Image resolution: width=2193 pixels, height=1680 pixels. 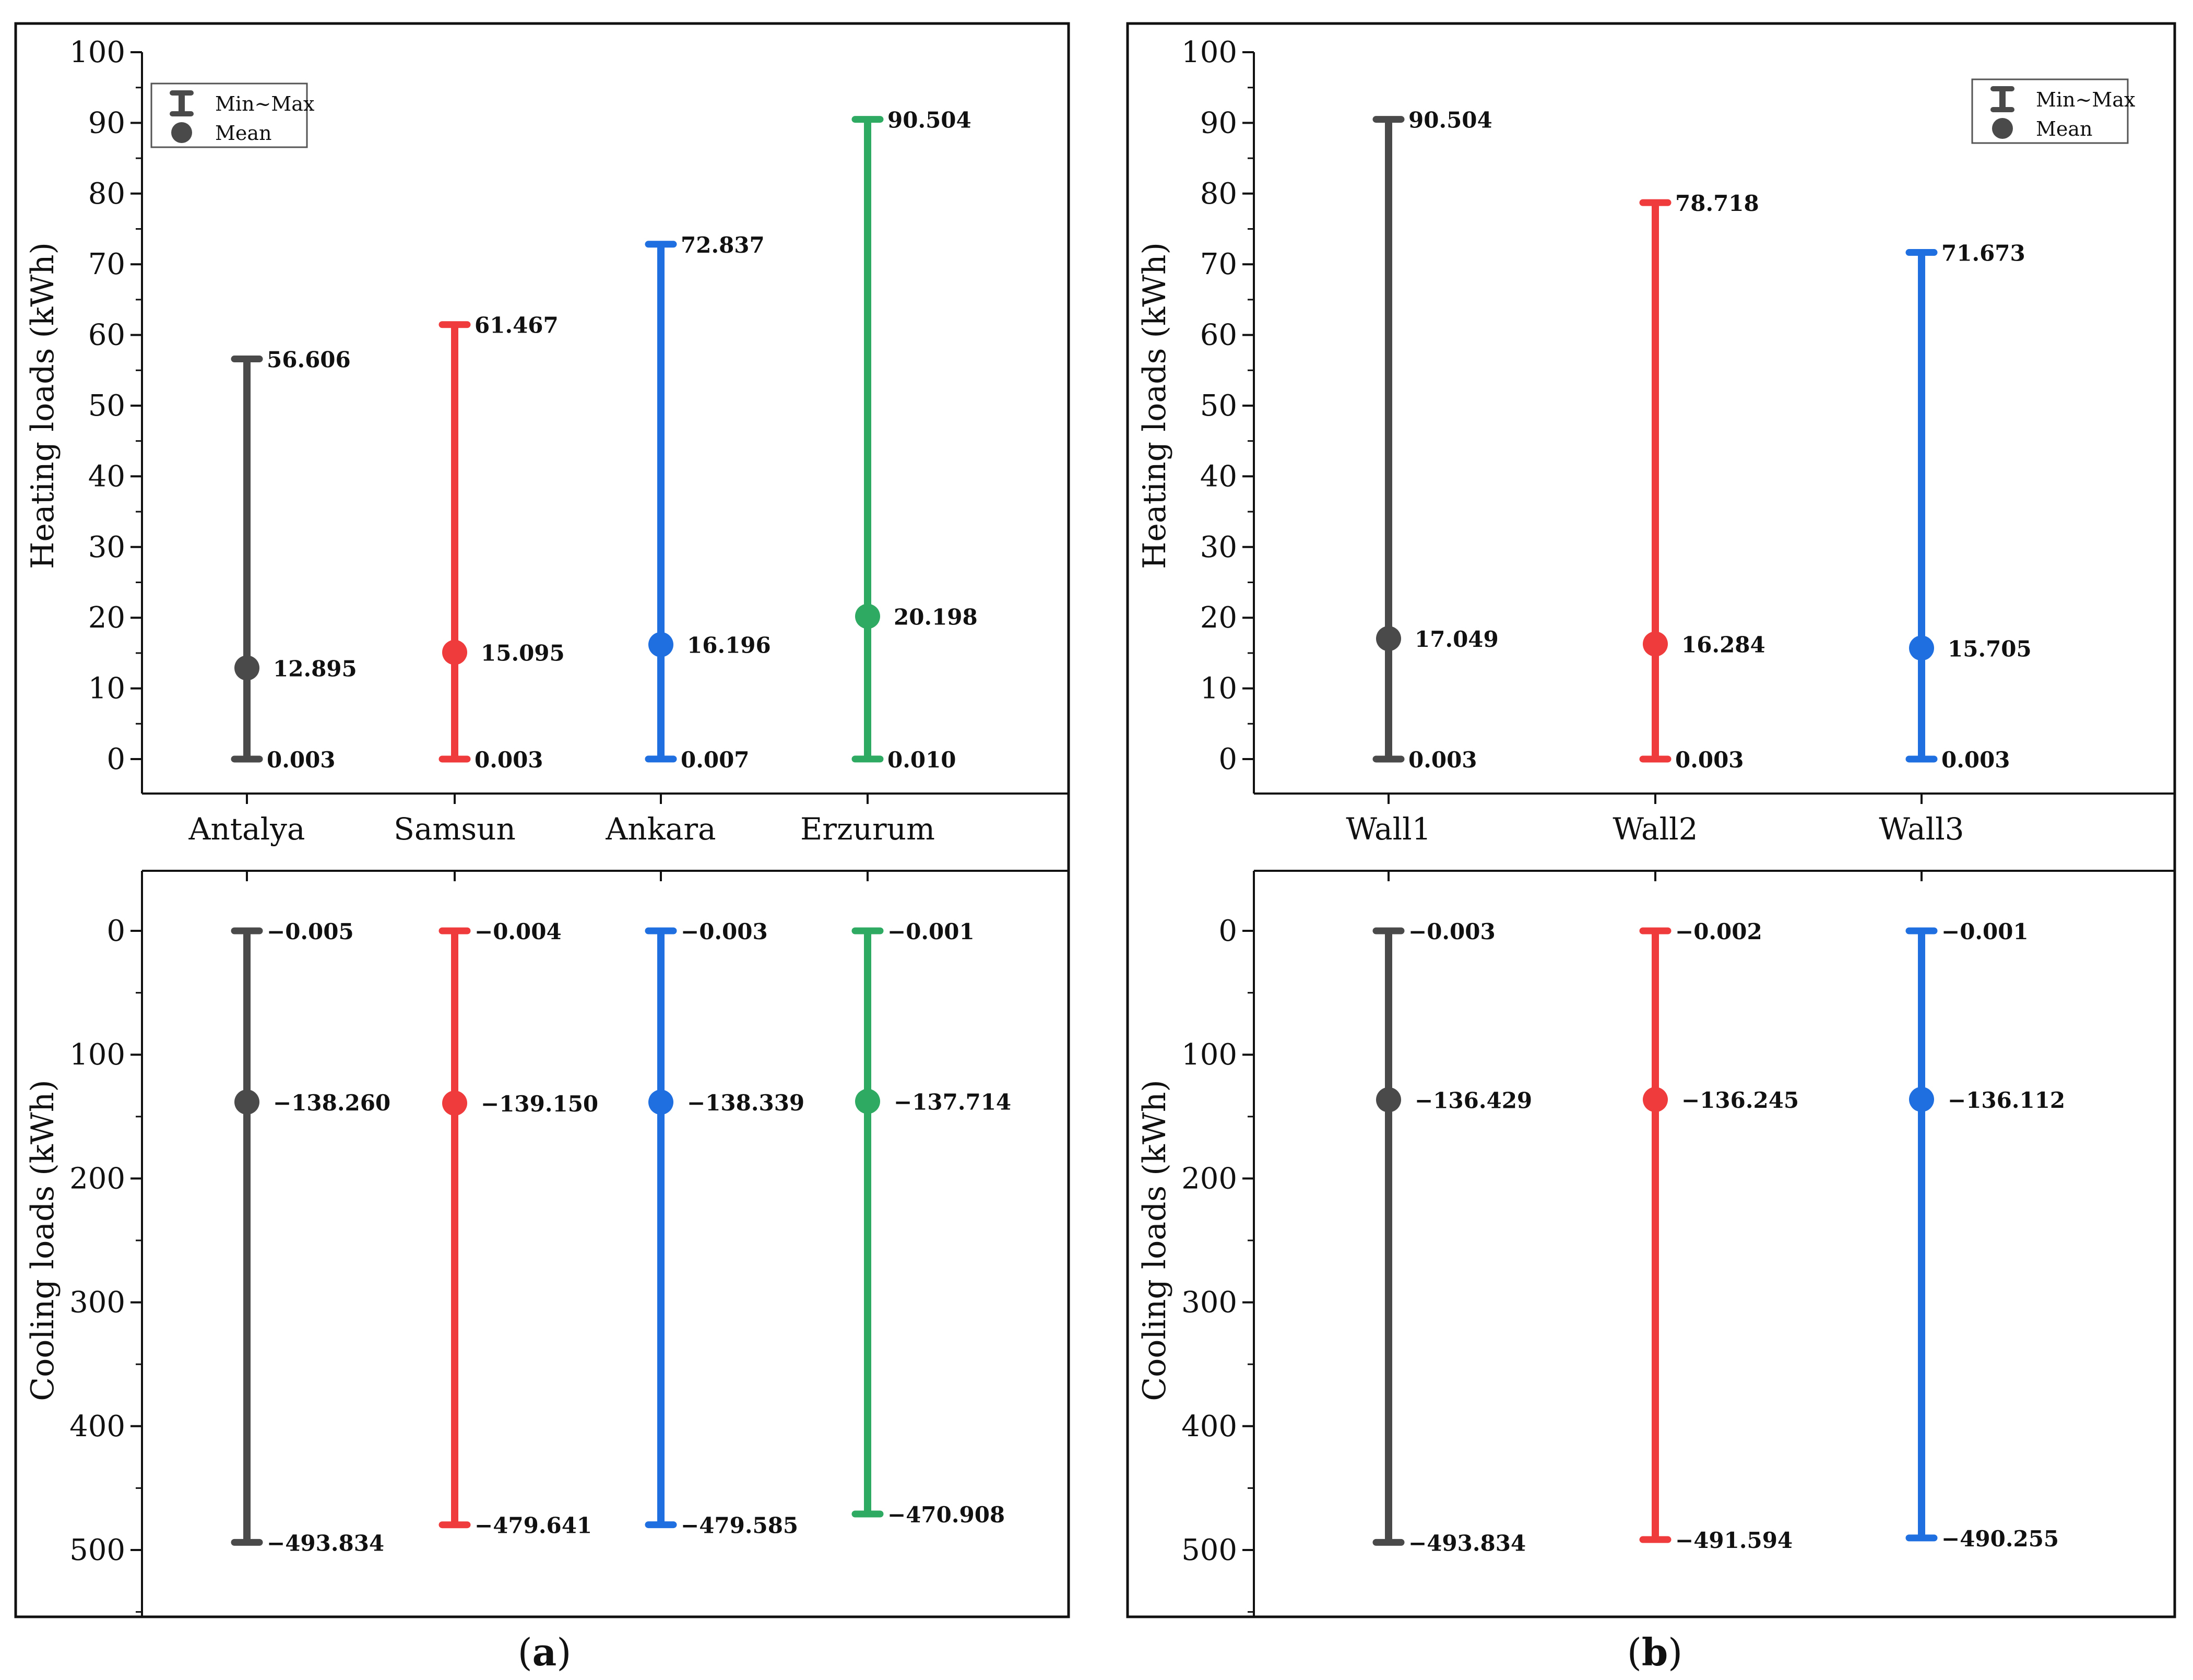 What do you see at coordinates (1656, 829) in the screenshot?
I see `category-label: Wall2` at bounding box center [1656, 829].